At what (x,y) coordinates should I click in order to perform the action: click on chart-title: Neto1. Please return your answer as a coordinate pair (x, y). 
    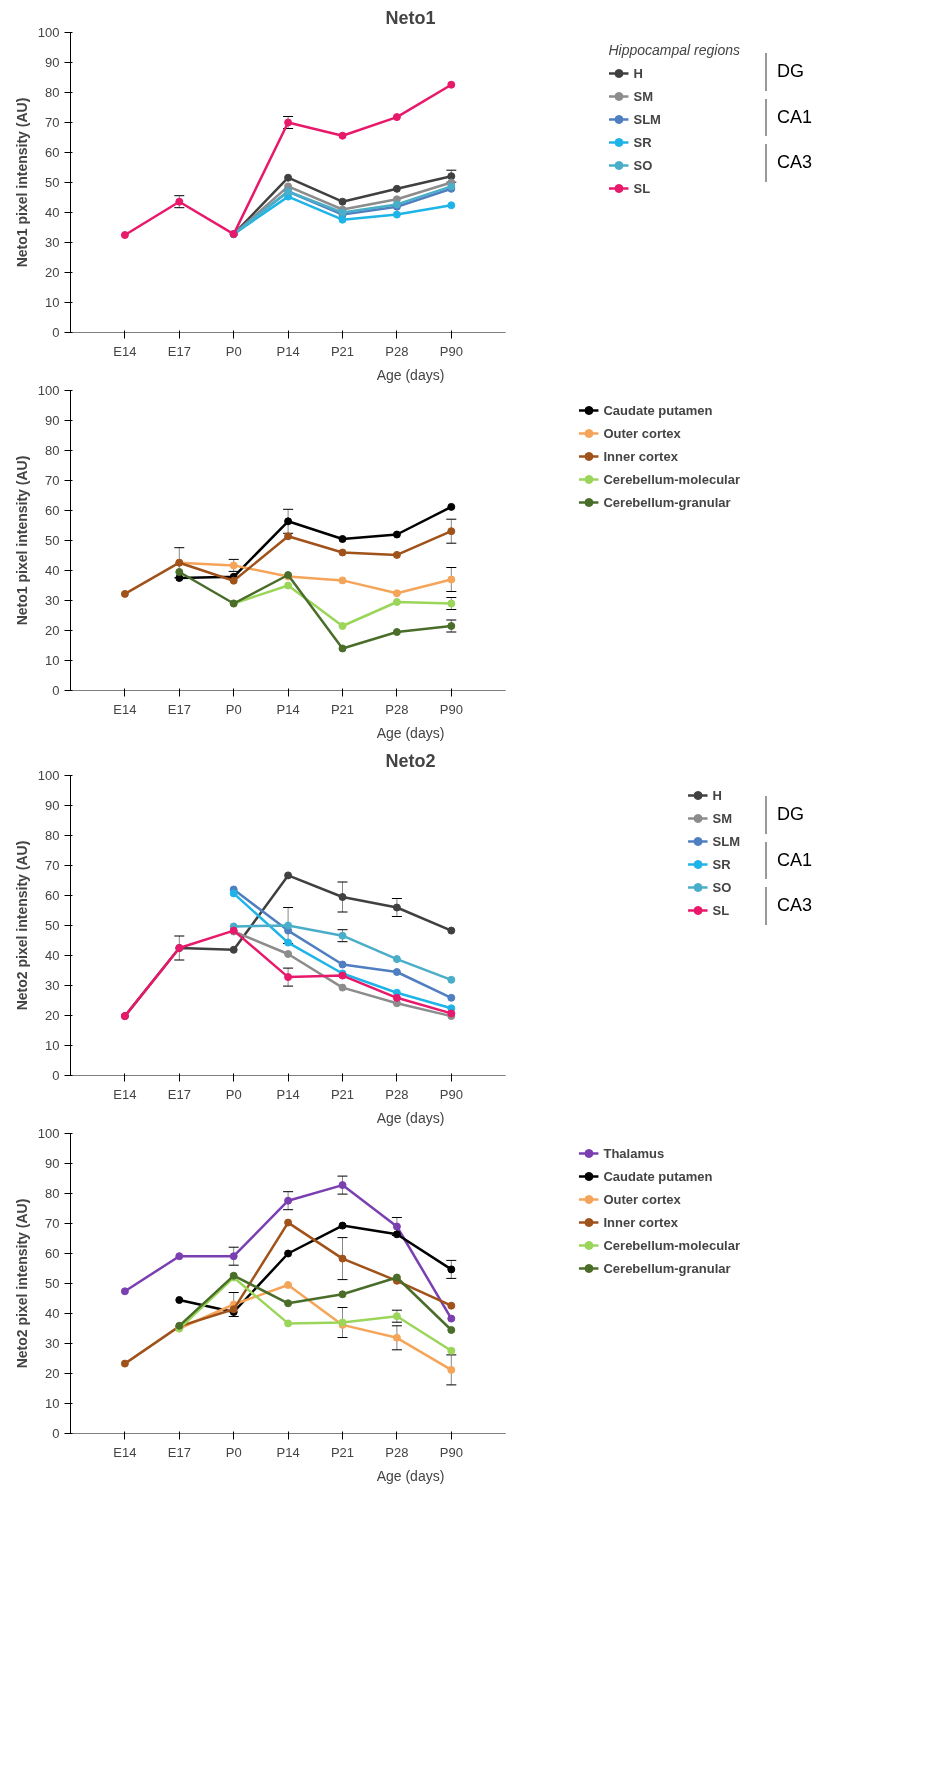
    Looking at the image, I should click on (410, 17).